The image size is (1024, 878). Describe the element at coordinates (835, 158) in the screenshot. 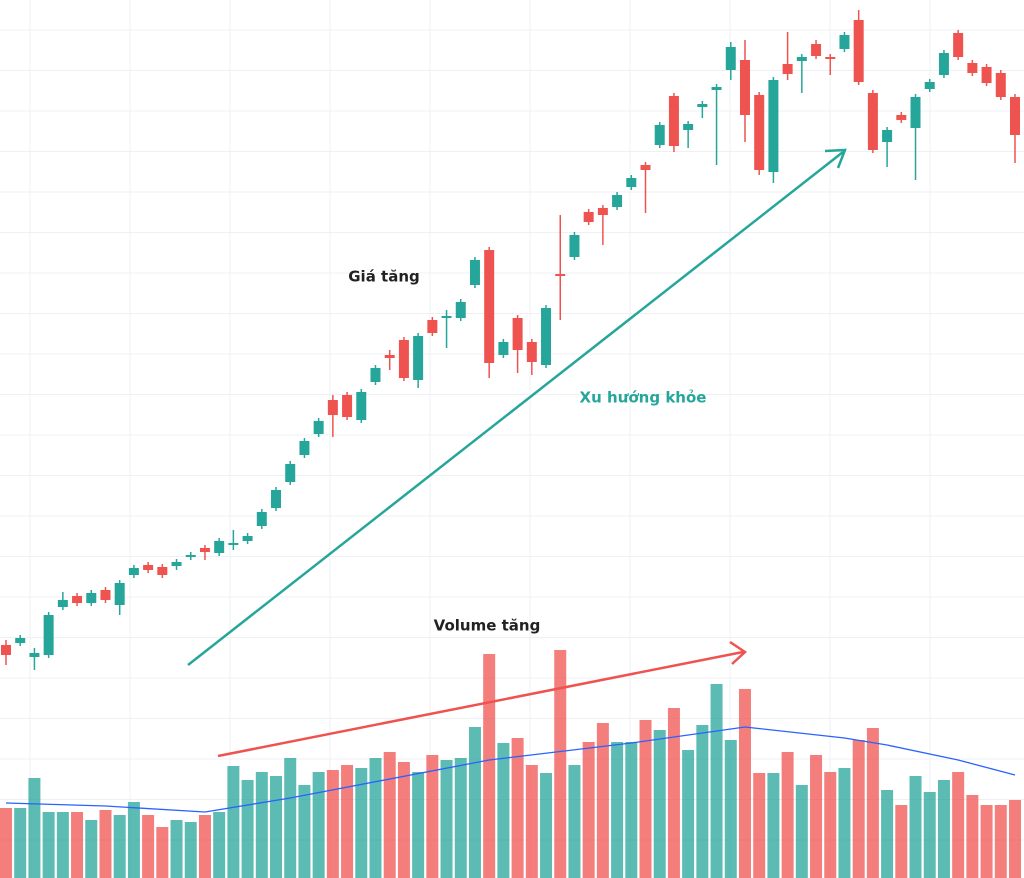

I see `trend-arrow-head` at that location.